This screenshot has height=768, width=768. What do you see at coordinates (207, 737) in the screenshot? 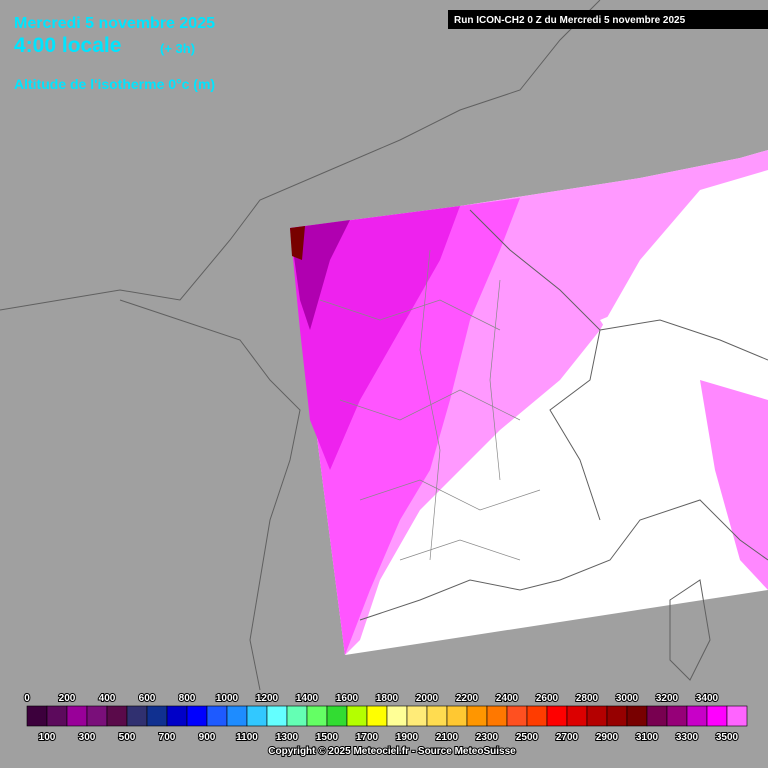
I see `colorbar-label: 900` at bounding box center [207, 737].